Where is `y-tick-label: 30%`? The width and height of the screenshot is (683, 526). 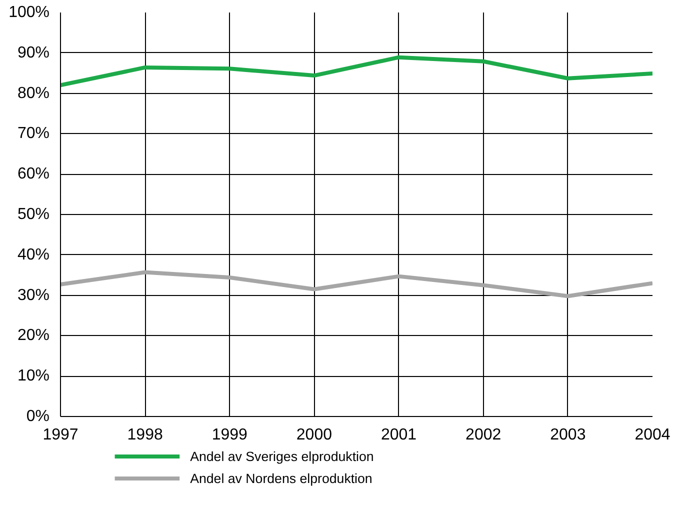 y-tick-label: 30% is located at coordinates (33, 295).